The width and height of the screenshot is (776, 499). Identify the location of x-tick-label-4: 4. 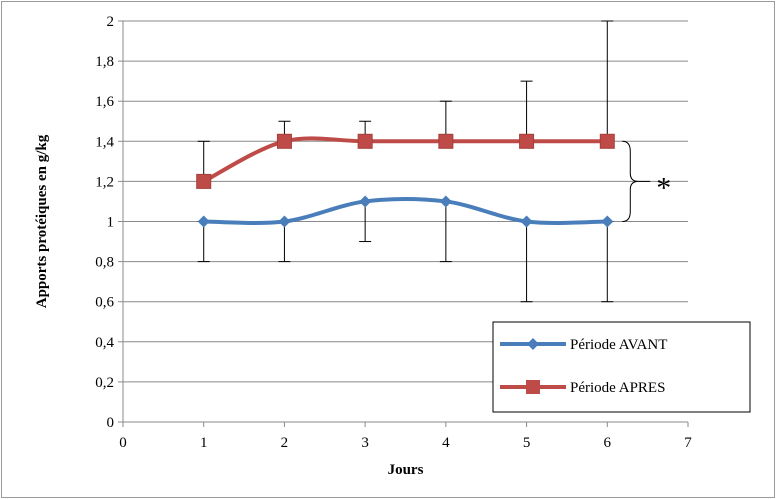
(446, 443).